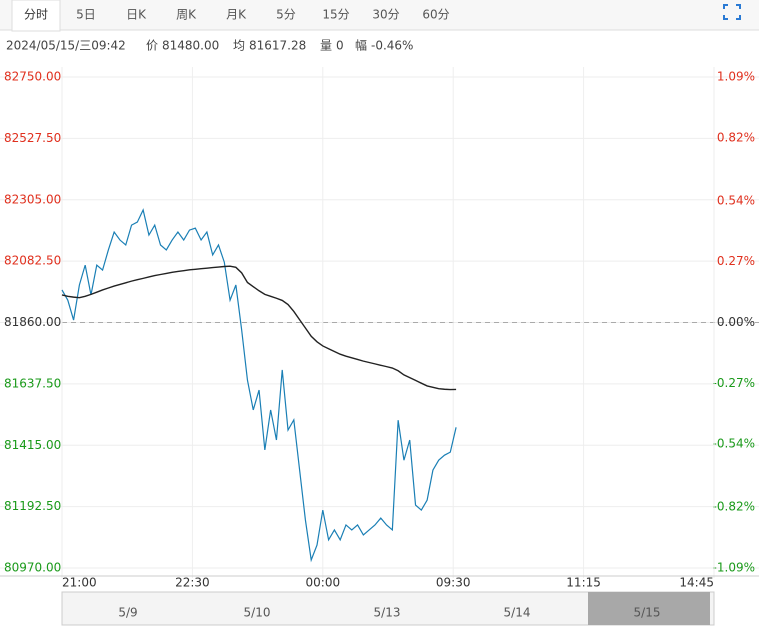  Describe the element at coordinates (385, 15) in the screenshot. I see `tab: 30分` at that location.